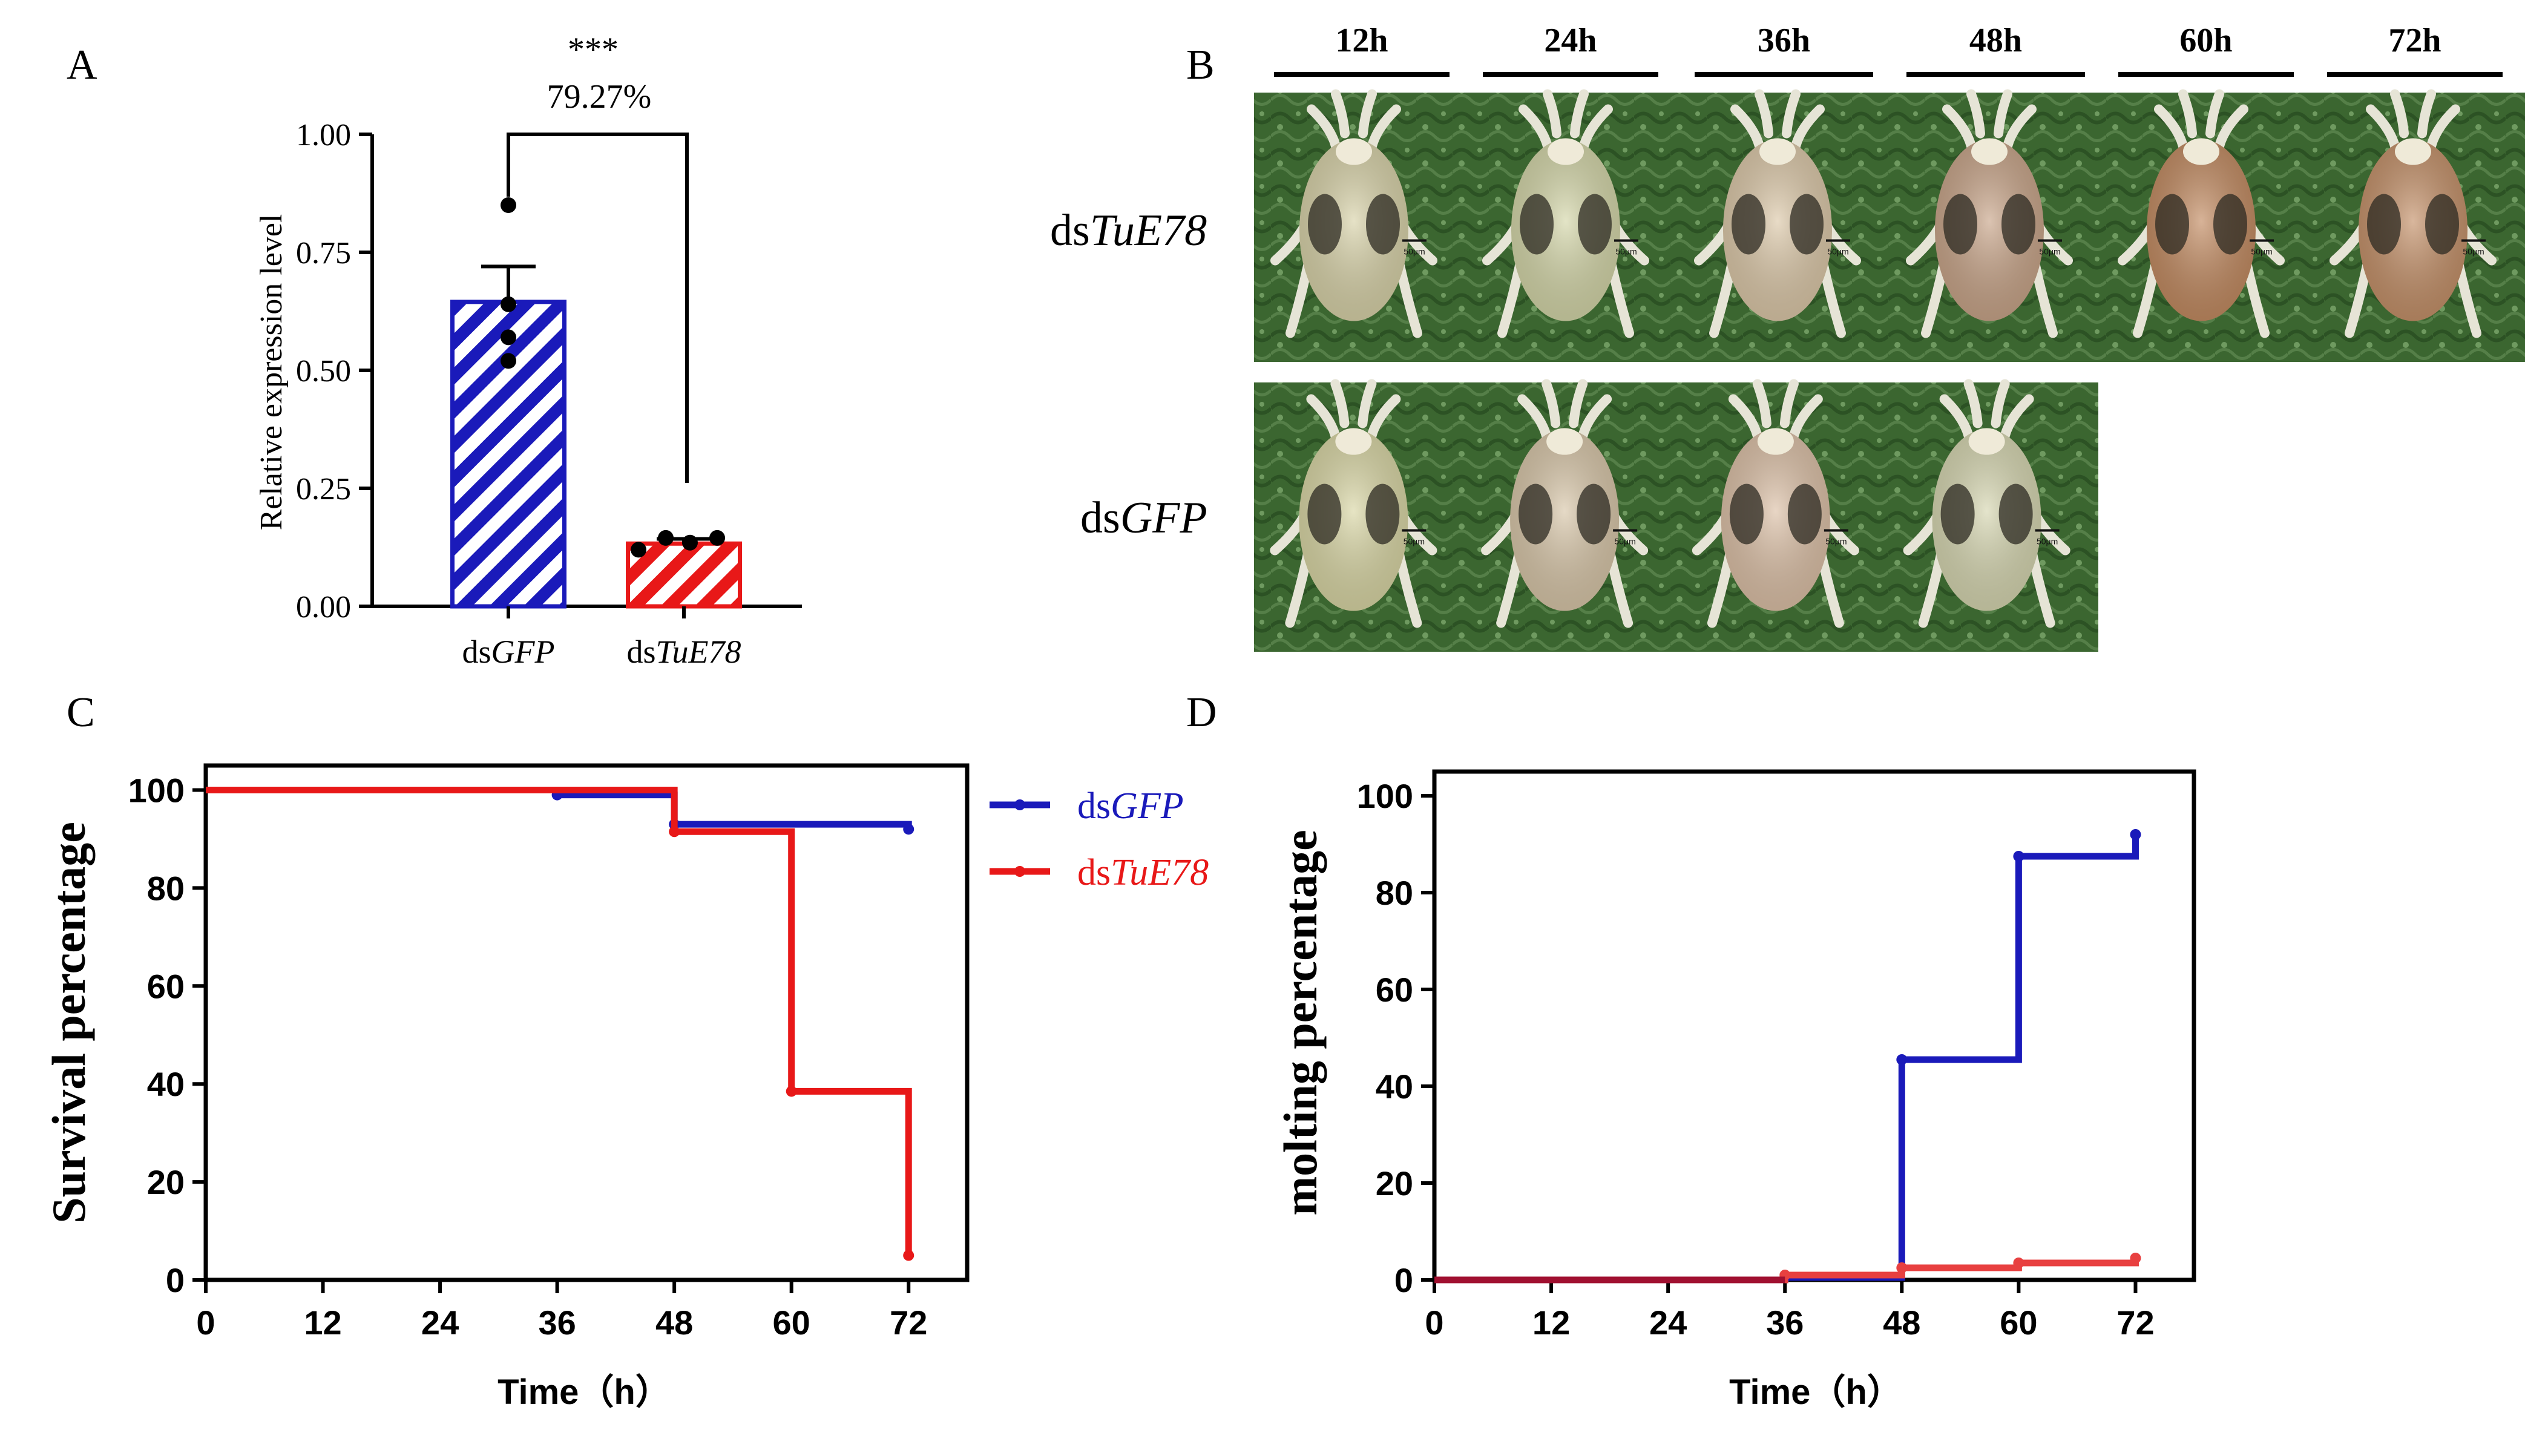  I want to click on panel-a-significance-bracket, so click(598, 308).